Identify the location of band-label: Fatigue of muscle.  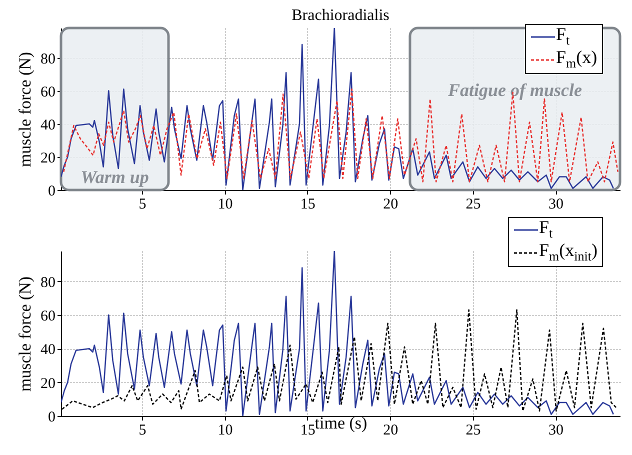
(514, 90).